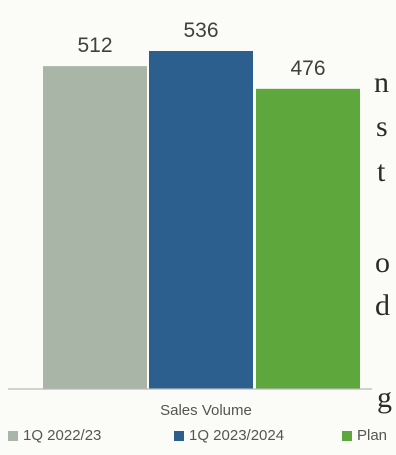 The height and width of the screenshot is (455, 396). Describe the element at coordinates (382, 305) in the screenshot. I see `cropped-text-fragment: d` at that location.